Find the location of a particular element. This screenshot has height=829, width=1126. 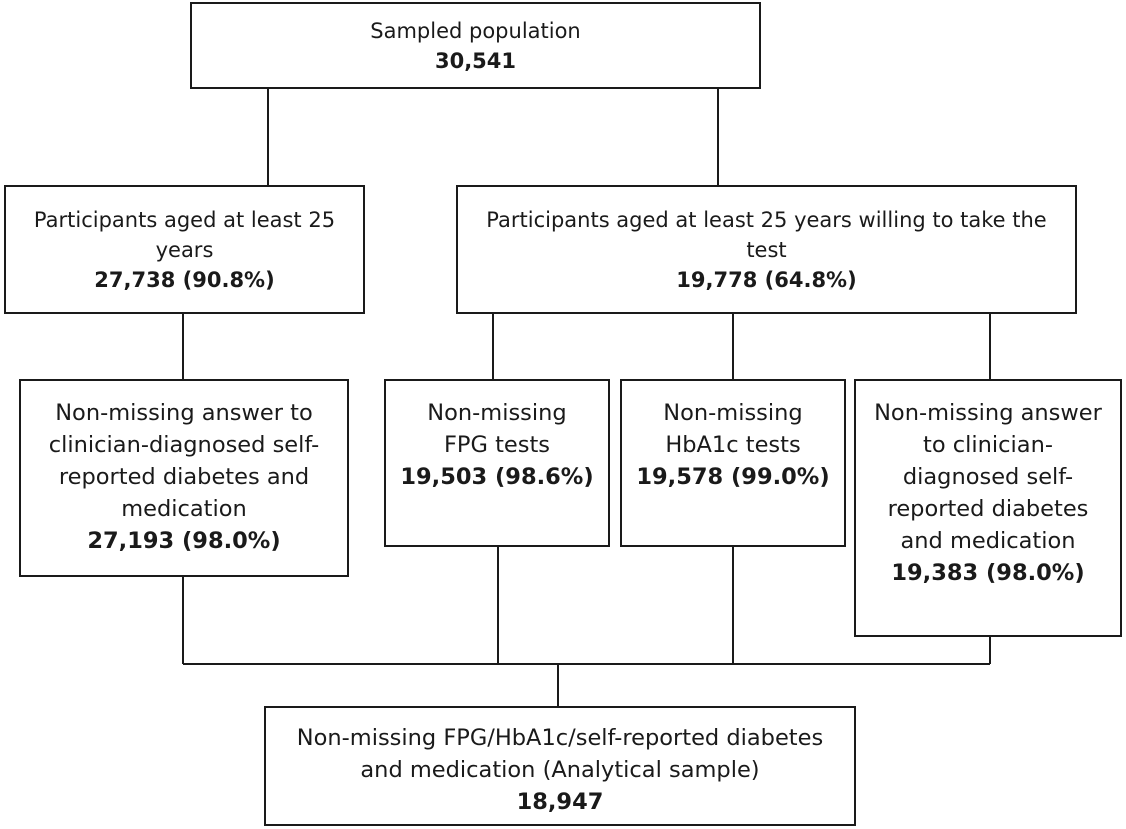

node-hba1c-tests: Non-missing HbA1c tests 19,578 (99.0%) is located at coordinates (733, 463).